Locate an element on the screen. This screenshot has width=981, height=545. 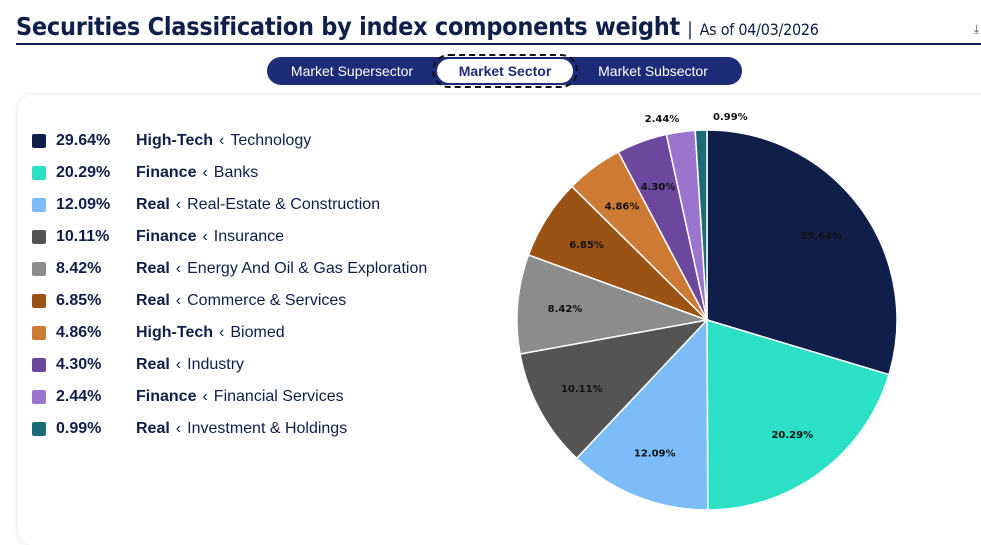
legend-label: Biomed is located at coordinates (257, 332).